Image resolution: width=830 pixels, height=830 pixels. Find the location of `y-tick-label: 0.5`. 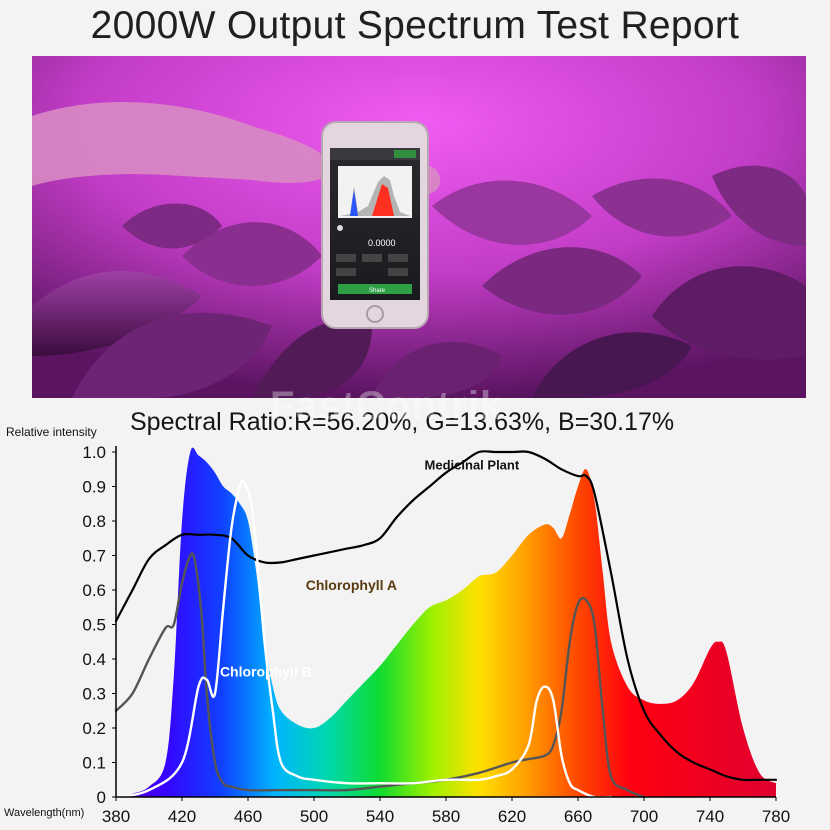

y-tick-label: 0.5 is located at coordinates (94, 625).